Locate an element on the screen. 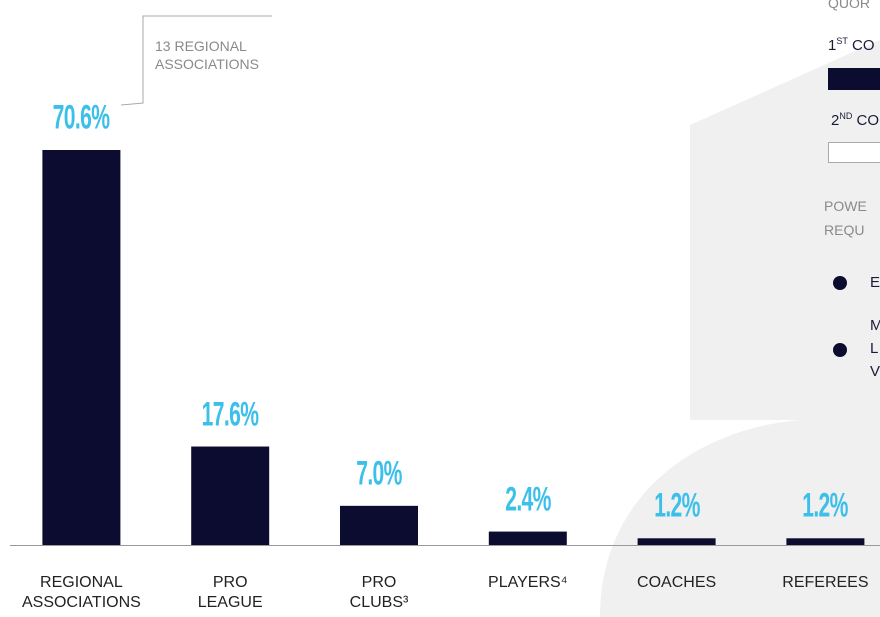  annotation: 13 REGIONAL ASSOCIATIONS is located at coordinates (215, 55).